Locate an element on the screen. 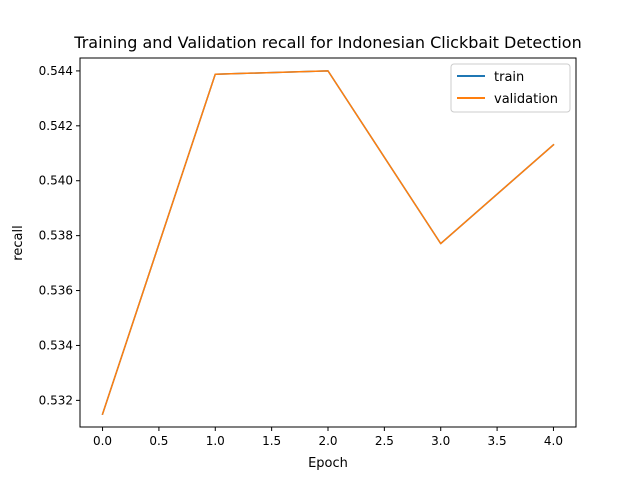 The width and height of the screenshot is (640, 484). y-tick-label: 0.542 is located at coordinates (56, 126).